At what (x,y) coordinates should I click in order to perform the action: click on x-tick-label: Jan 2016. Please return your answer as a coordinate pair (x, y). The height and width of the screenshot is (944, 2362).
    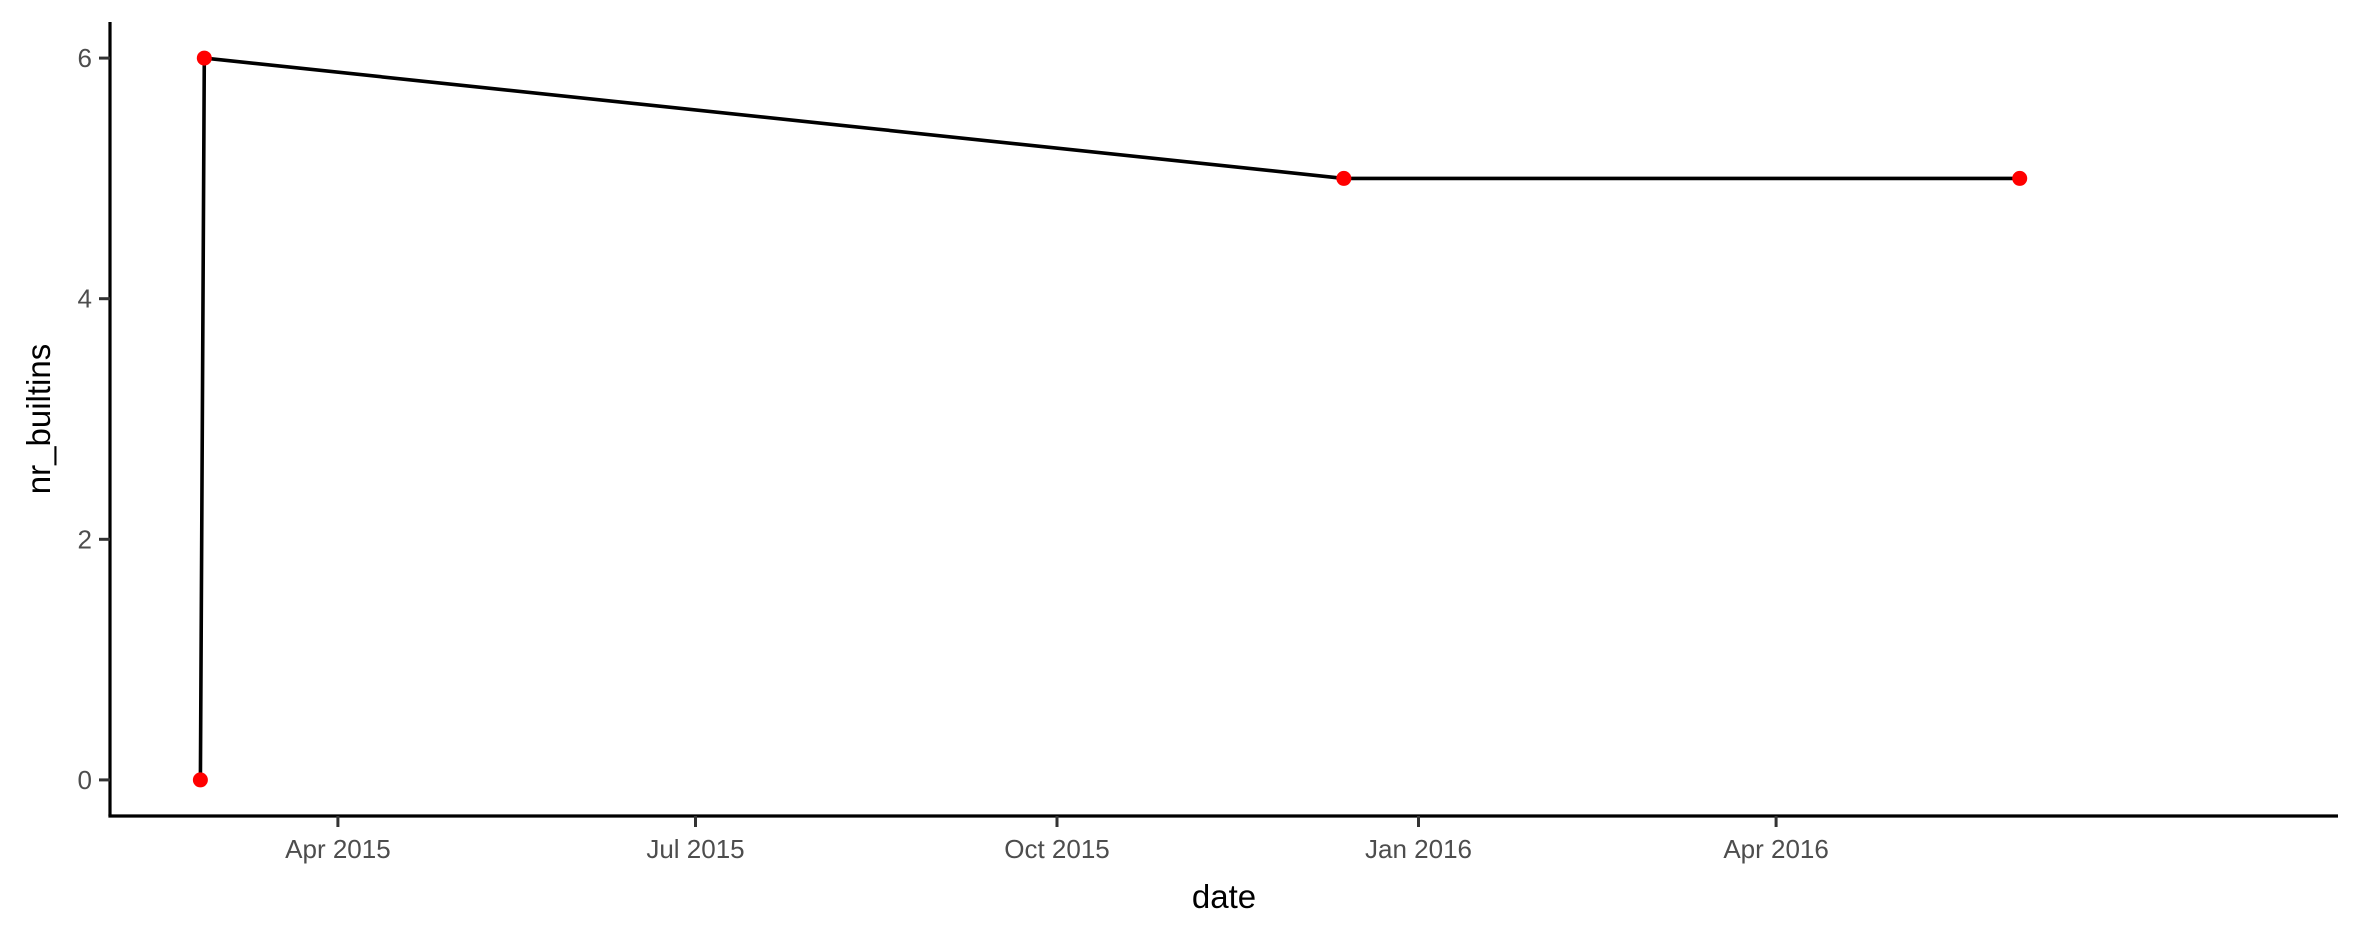
    Looking at the image, I should click on (1418, 849).